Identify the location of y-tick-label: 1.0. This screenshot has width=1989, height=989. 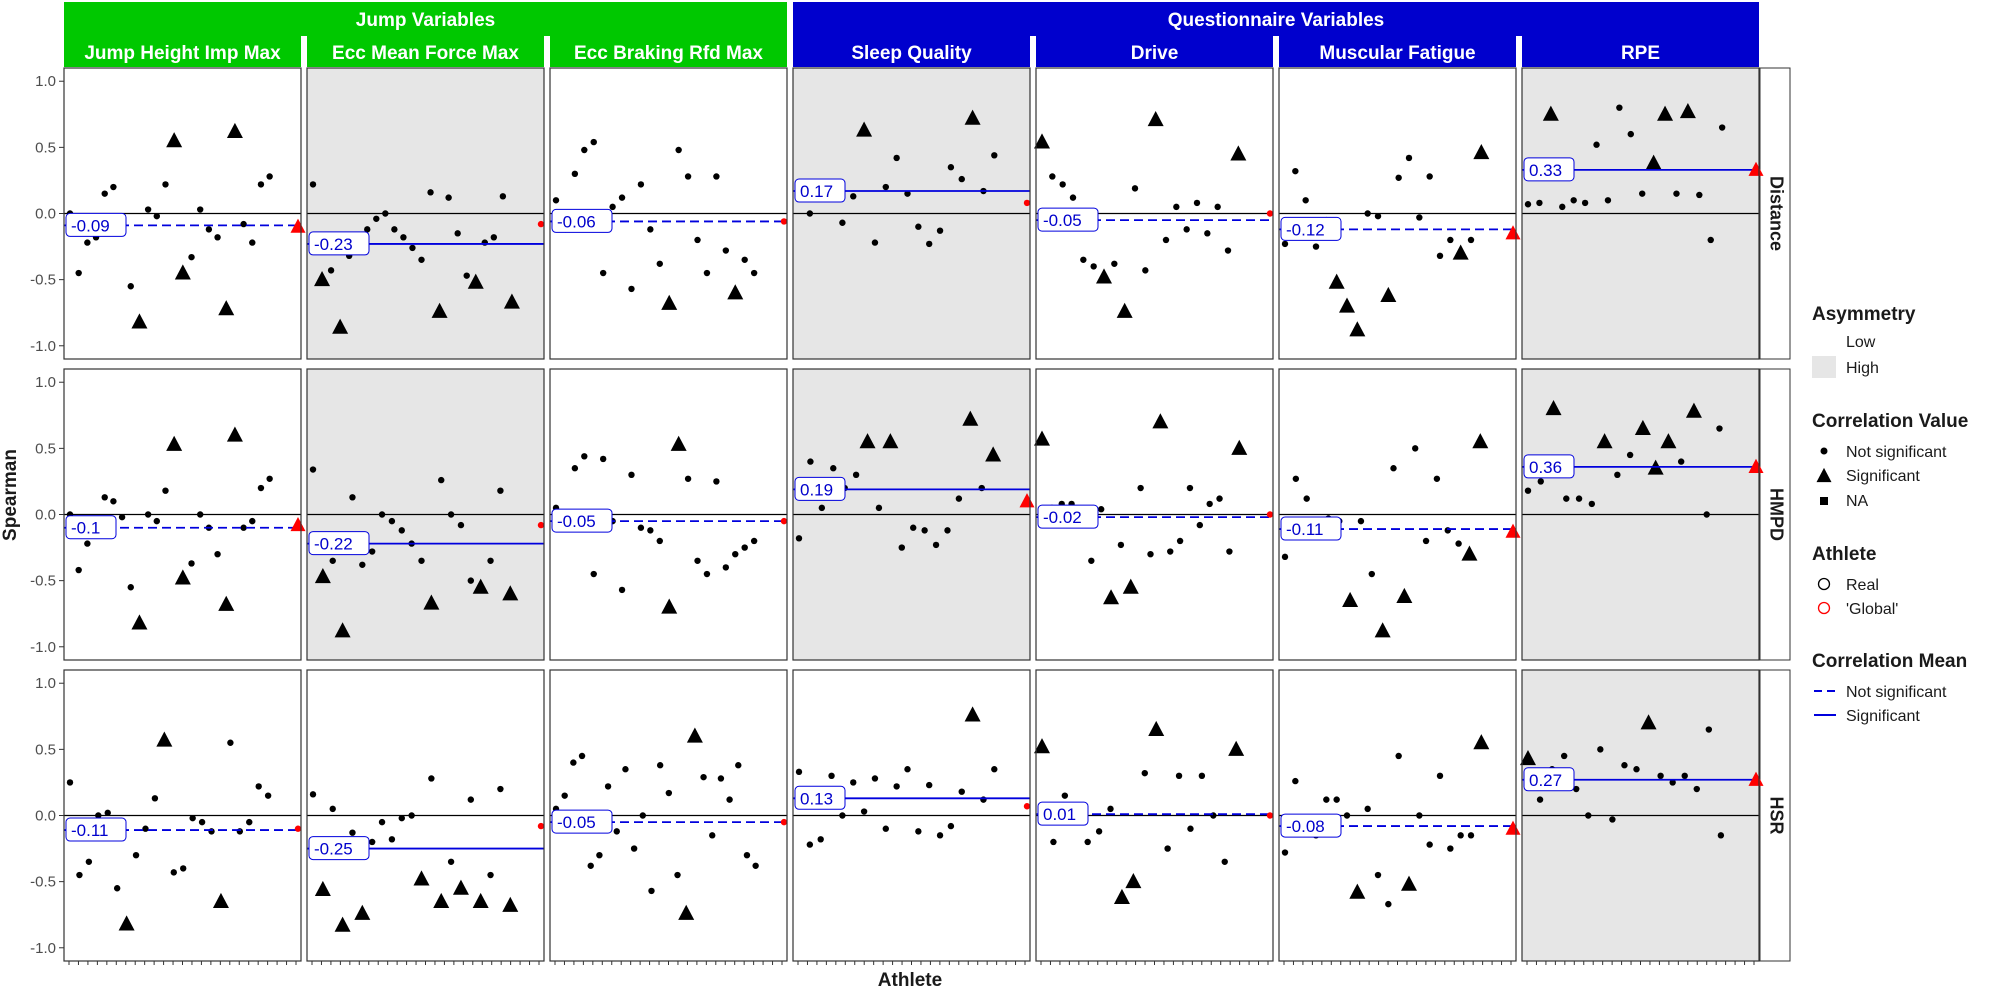
(45, 683).